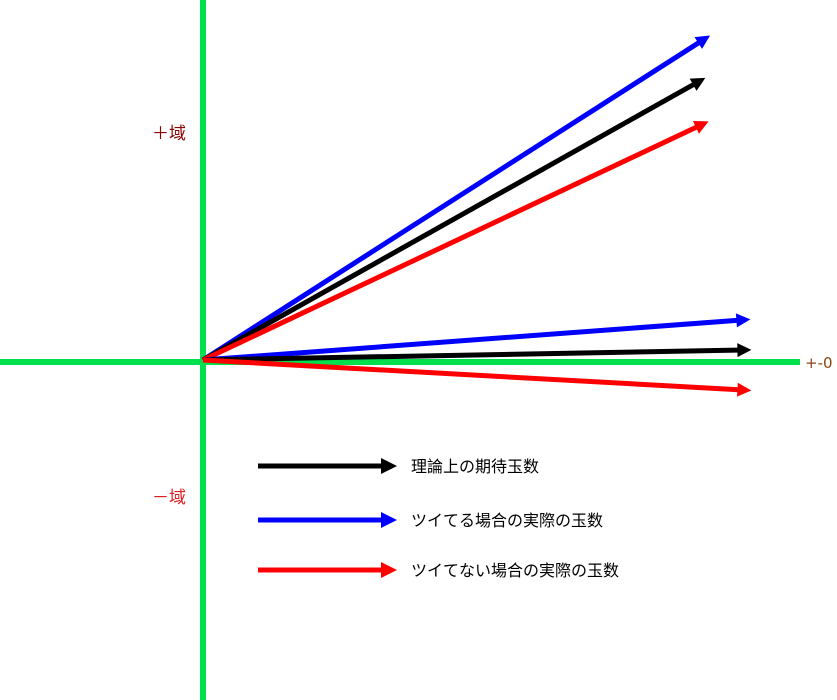 The height and width of the screenshot is (700, 837). I want to click on legend: 理論上の期待玉数 ツイてる場合の実際の玉数 ツイてない場合の実際の玉数, so click(438, 518).